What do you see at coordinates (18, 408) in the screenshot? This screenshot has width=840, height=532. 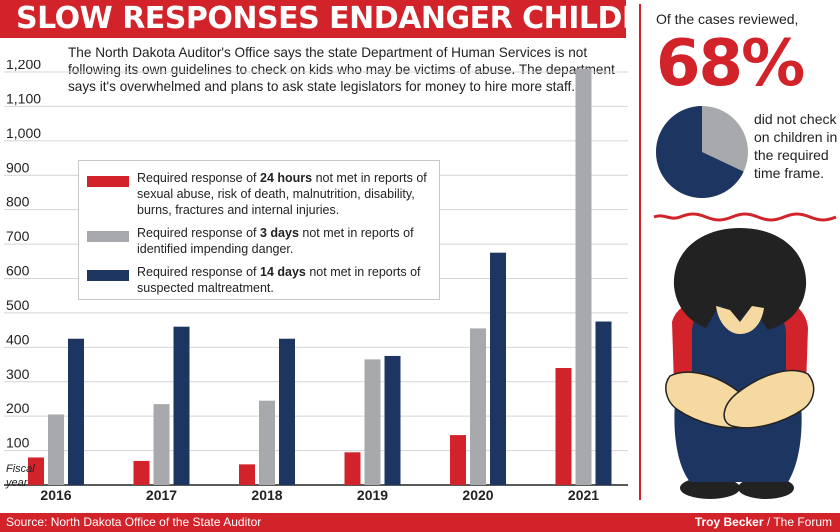 I see `y-tick-label: 200` at bounding box center [18, 408].